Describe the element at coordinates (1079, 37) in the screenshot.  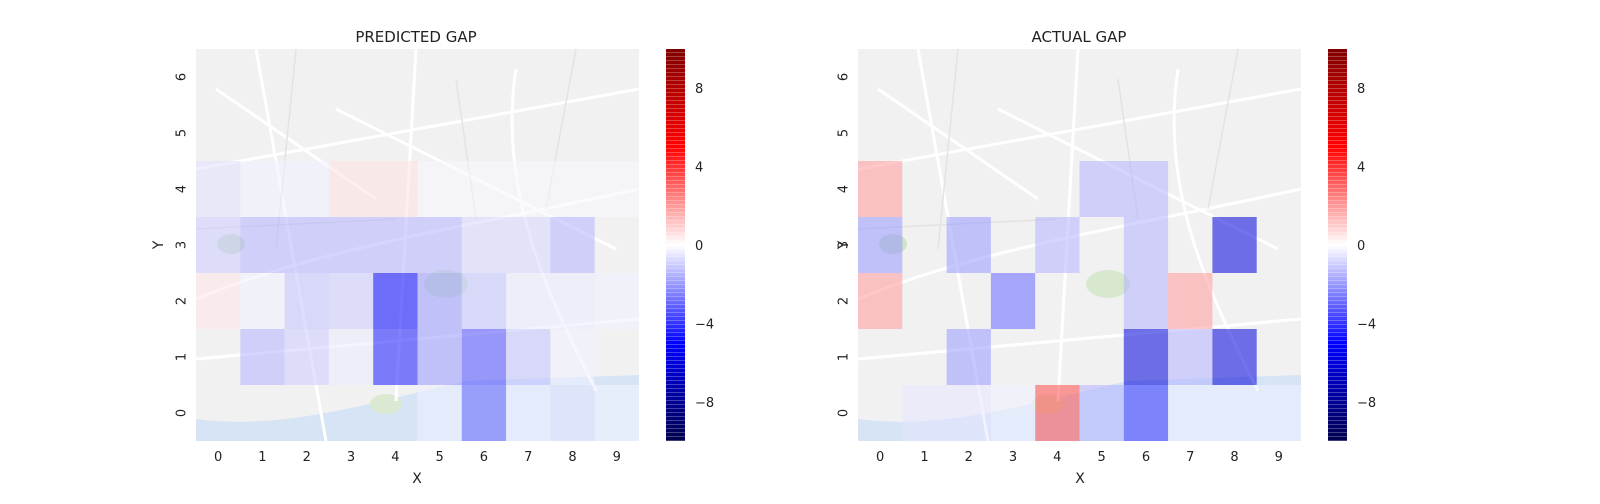
I see `chart-title: ACTUAL GAP` at that location.